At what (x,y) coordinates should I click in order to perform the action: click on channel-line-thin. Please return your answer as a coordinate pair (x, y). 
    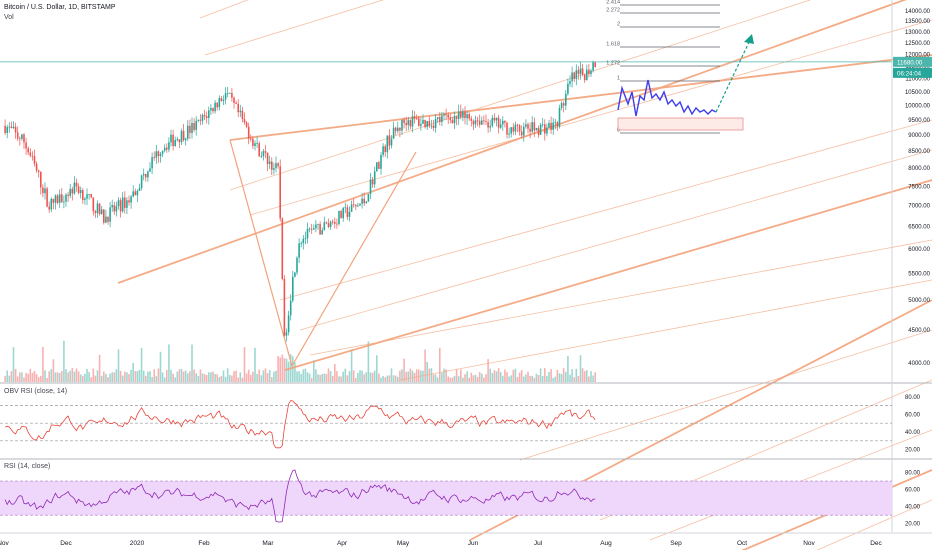
    Looking at the image, I should click on (620, 297).